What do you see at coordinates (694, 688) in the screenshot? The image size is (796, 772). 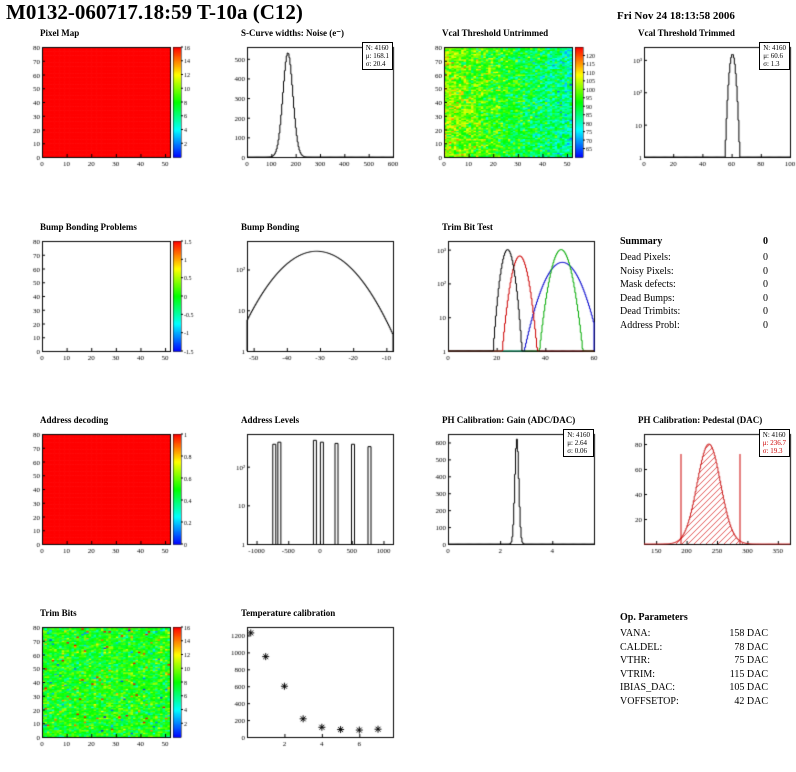 I see `op-parameter-row: IBIAS_DAC: 105 DAC` at bounding box center [694, 688].